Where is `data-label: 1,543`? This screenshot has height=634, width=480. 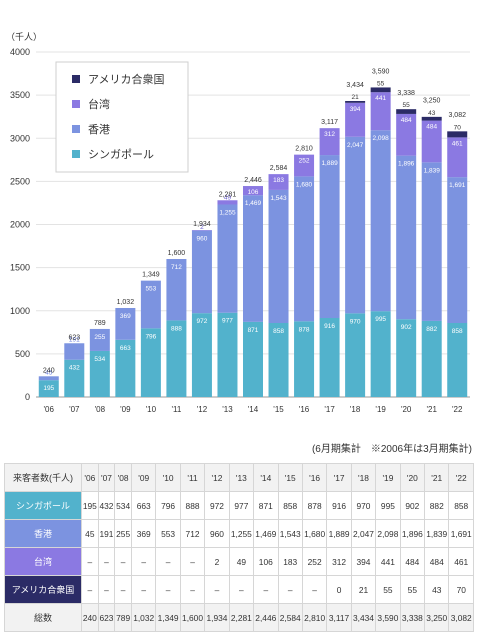
data-label: 1,543 is located at coordinates (278, 198).